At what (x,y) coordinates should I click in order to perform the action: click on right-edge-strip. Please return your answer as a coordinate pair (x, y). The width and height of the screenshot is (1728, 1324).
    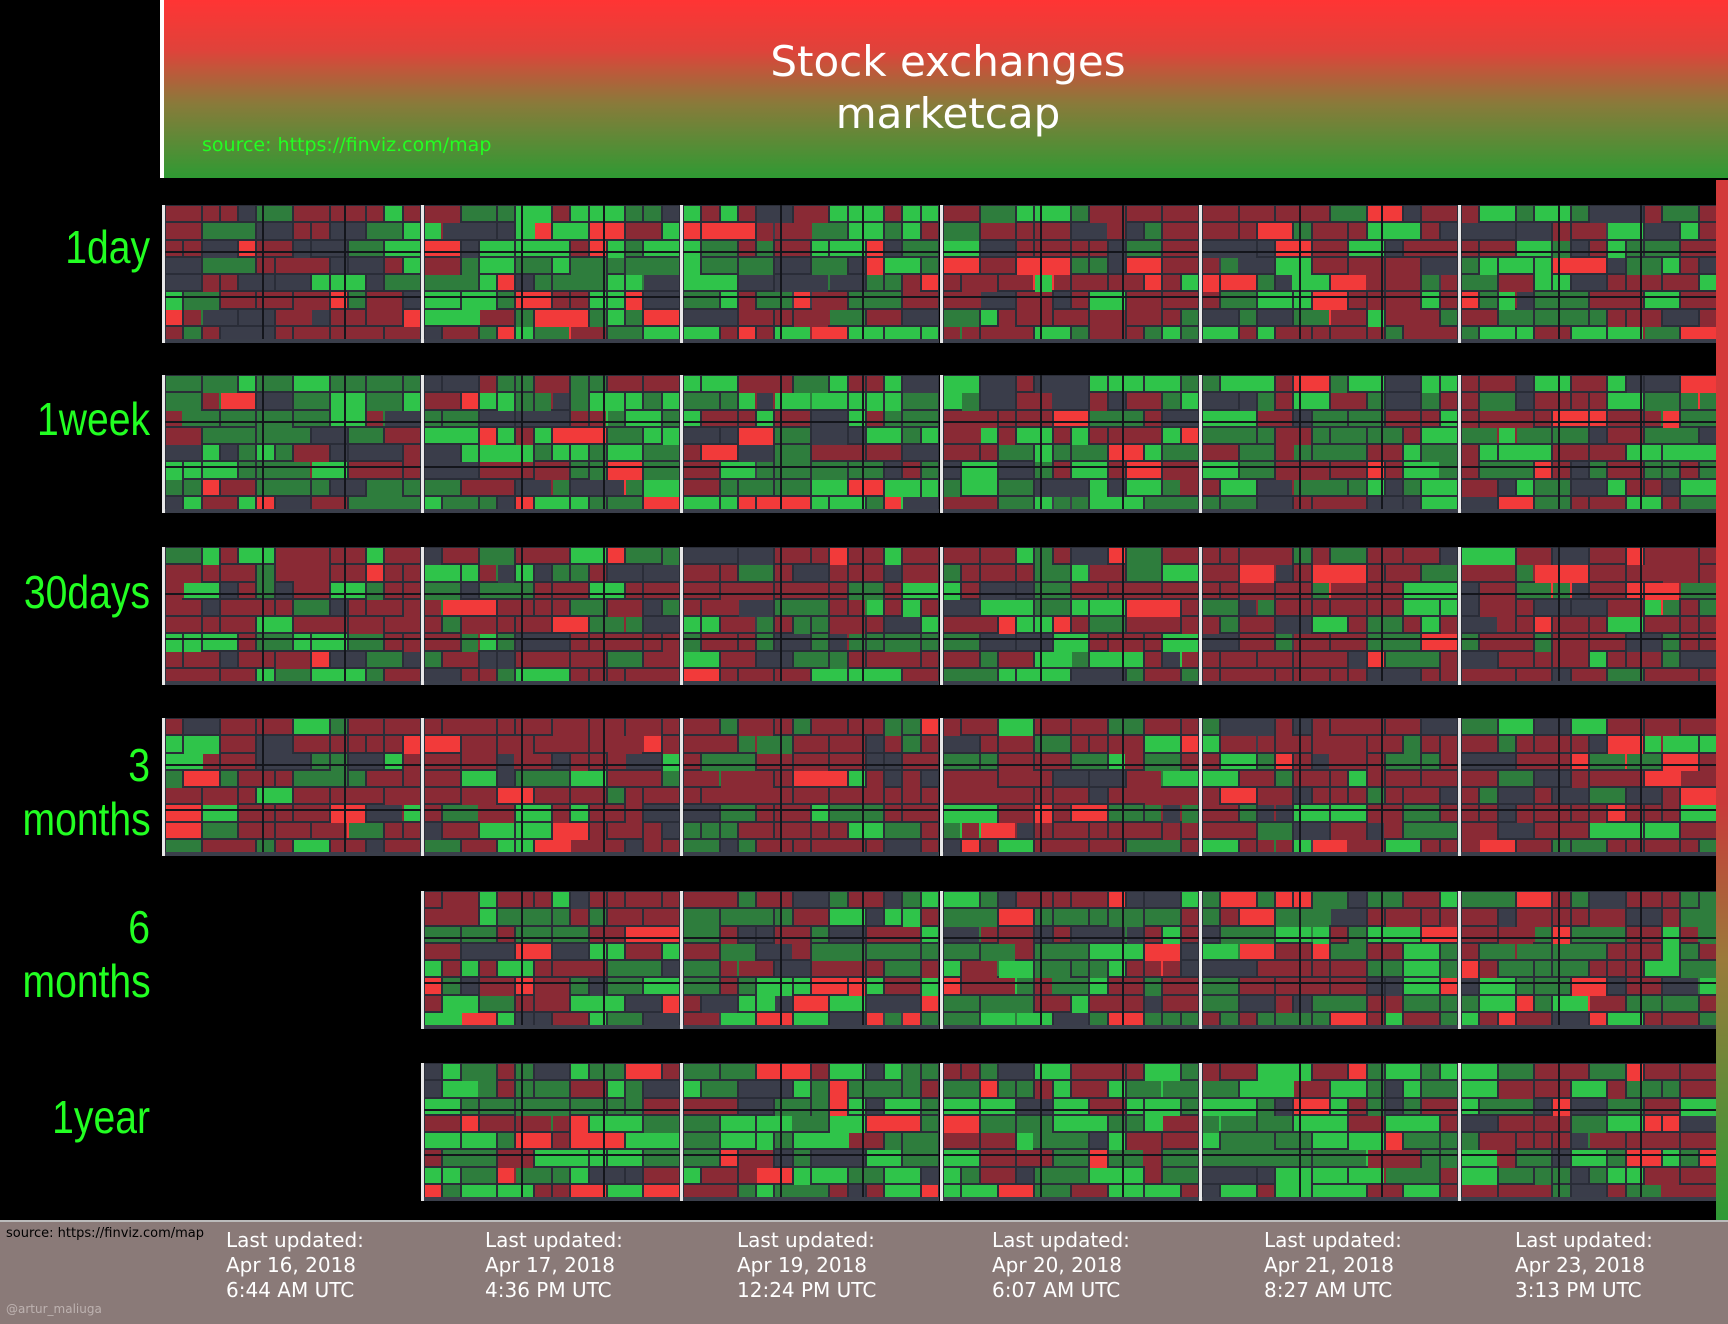
    Looking at the image, I should click on (1722, 700).